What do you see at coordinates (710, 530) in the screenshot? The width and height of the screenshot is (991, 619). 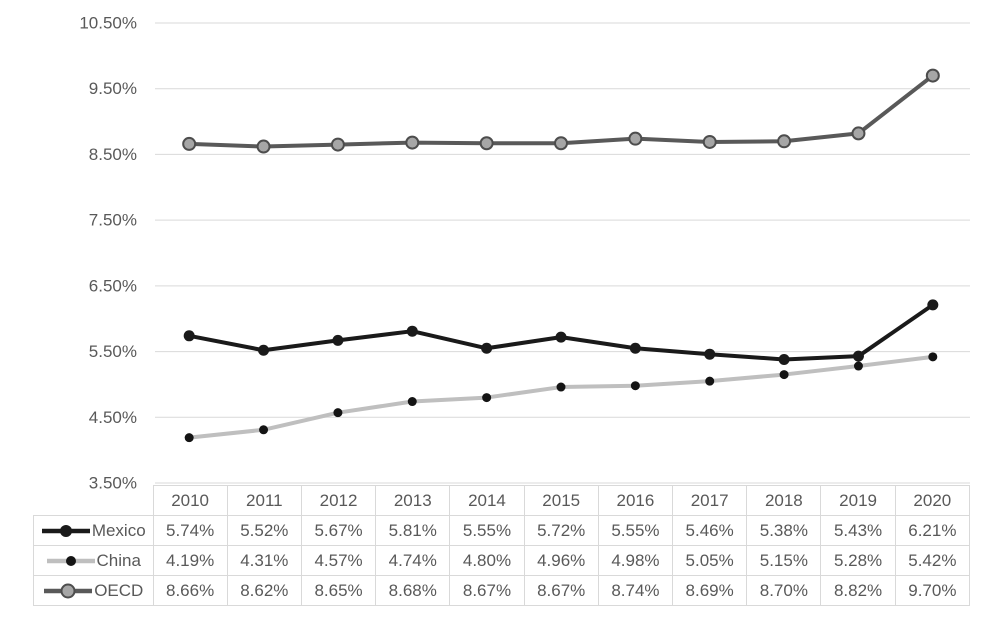 I see `value-cell-mexico-2017: 5.46%` at bounding box center [710, 530].